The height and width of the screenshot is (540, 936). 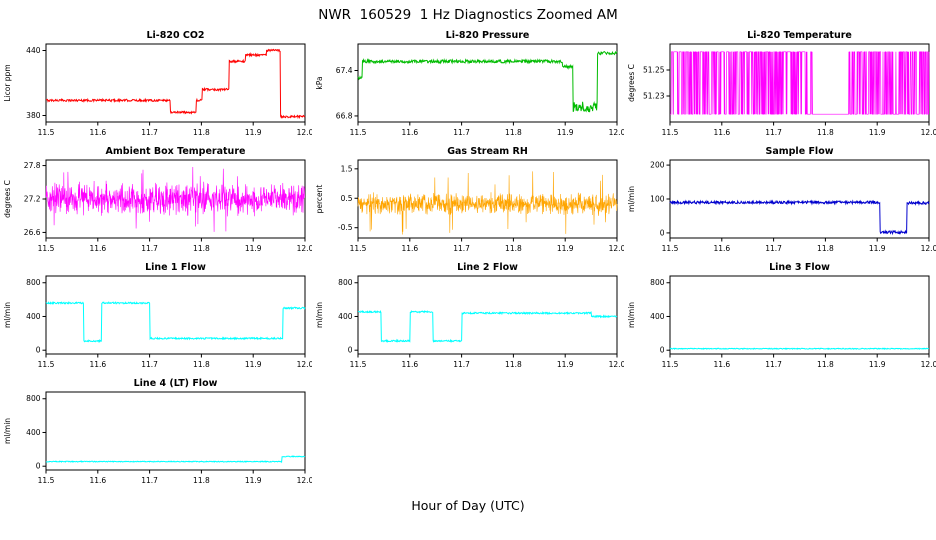 What do you see at coordinates (38, 350) in the screenshot?
I see `y-tick-label: 0` at bounding box center [38, 350].